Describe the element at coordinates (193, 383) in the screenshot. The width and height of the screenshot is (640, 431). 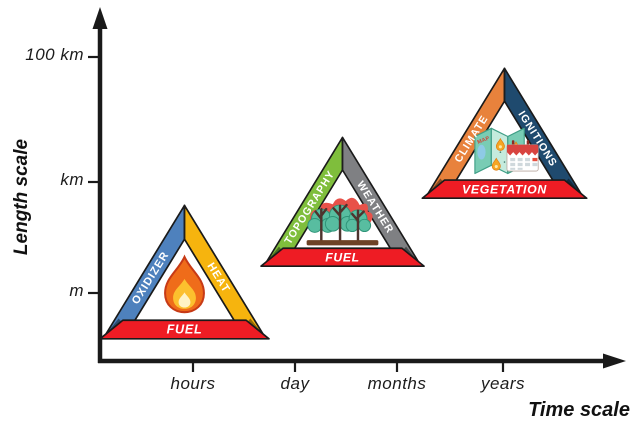
I see `x-tick-label-hours: hours` at that location.